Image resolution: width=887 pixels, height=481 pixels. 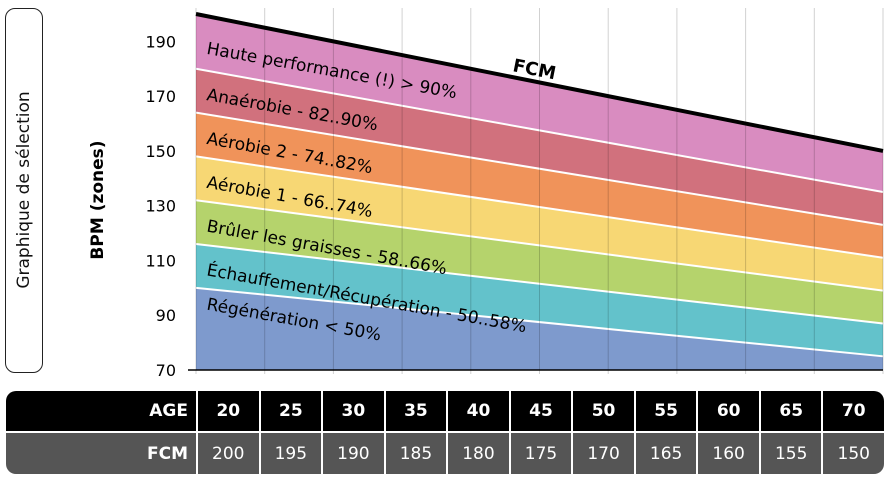 What do you see at coordinates (160, 206) in the screenshot?
I see `y-tick-130: 130` at bounding box center [160, 206].